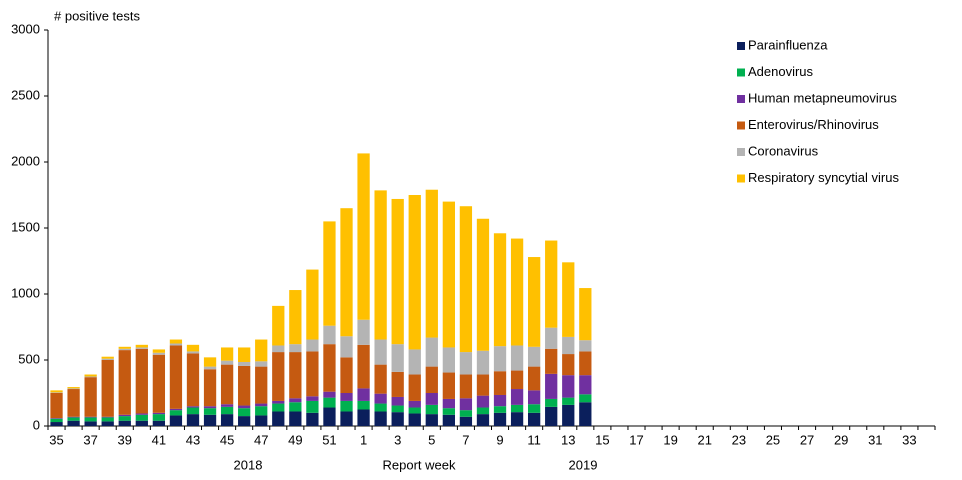 The image size is (962, 480). Describe the element at coordinates (783, 150) in the screenshot. I see `legend-label: Coronavirus` at that location.